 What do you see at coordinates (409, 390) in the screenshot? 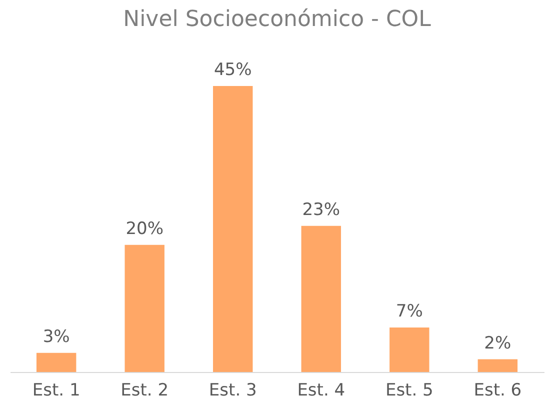
I see `x-tick-label: Est. 5` at bounding box center [409, 390].